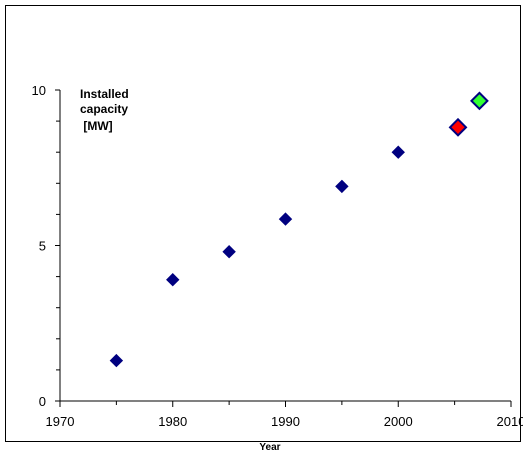 The width and height of the screenshot is (523, 452). I want to click on x-ticks: 1970 1980 1990 2000 2010, so click(284, 415).